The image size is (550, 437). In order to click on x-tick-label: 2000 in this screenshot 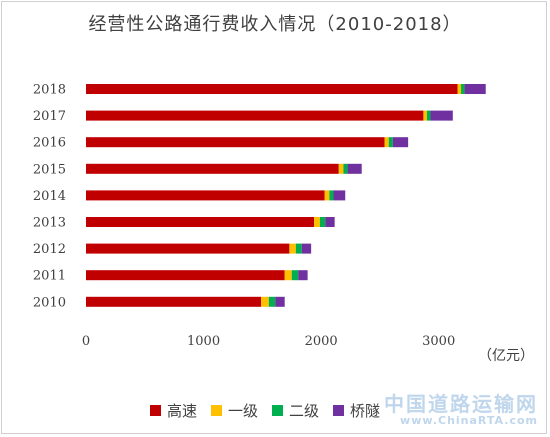, I will do `click(321, 341)`.